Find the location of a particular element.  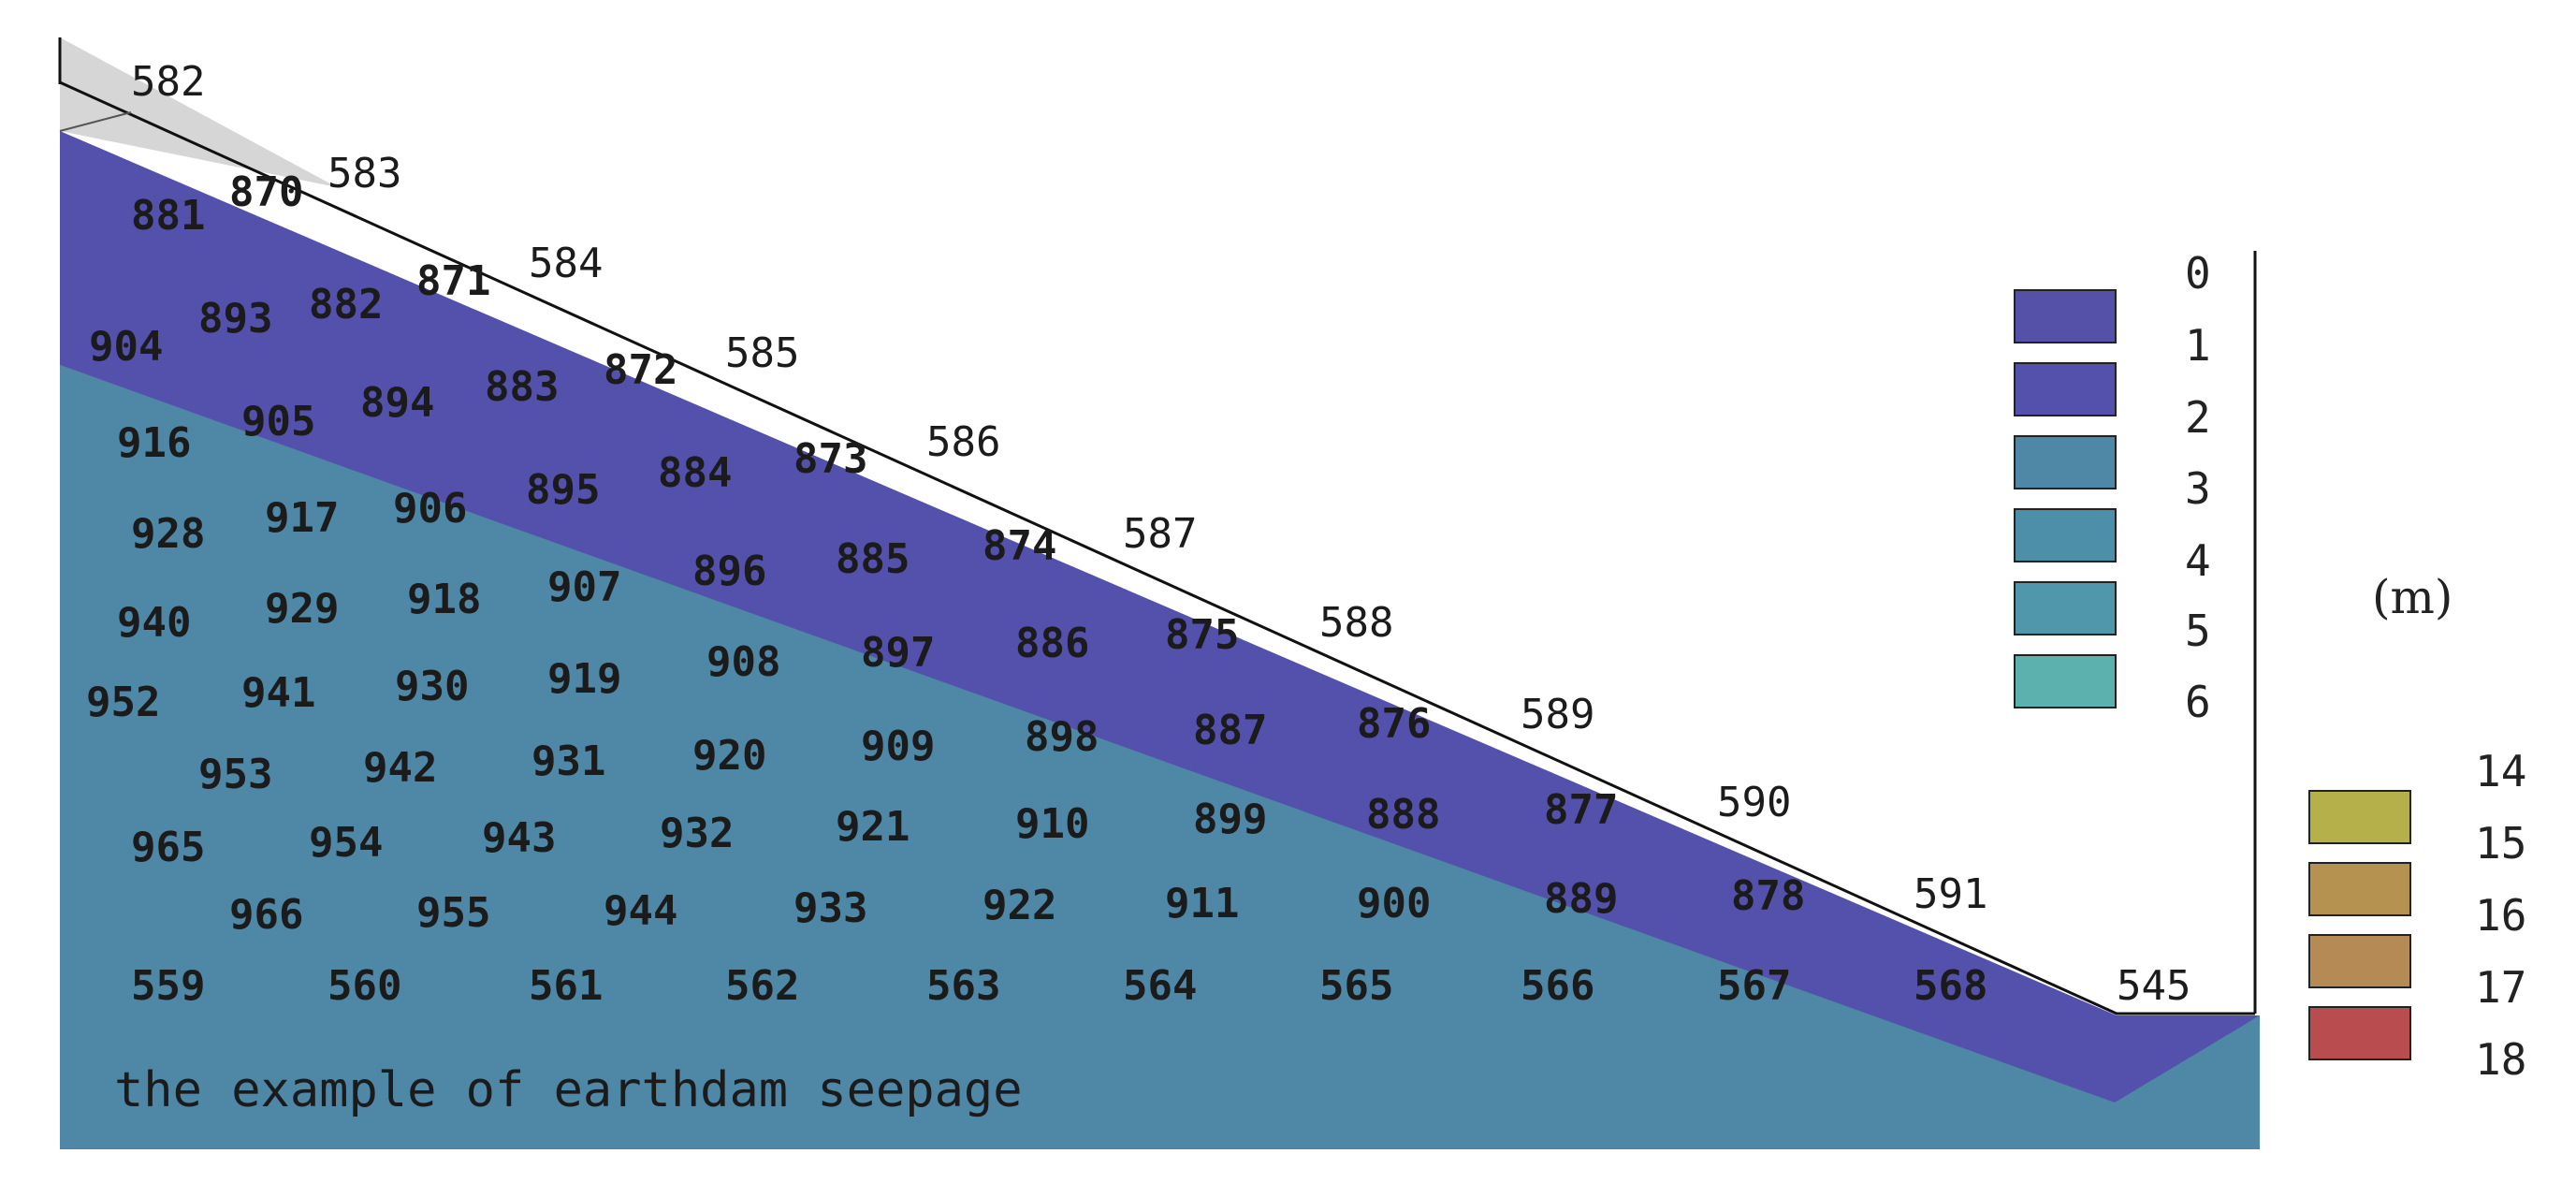

node-label: 916 is located at coordinates (154, 443).